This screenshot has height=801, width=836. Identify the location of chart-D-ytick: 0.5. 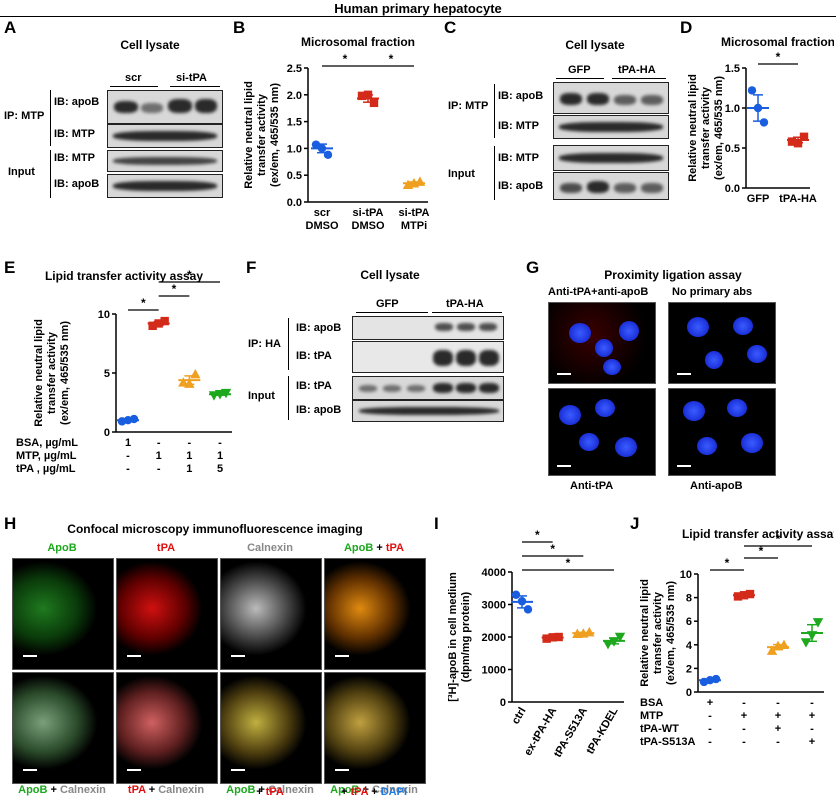
(732, 149).